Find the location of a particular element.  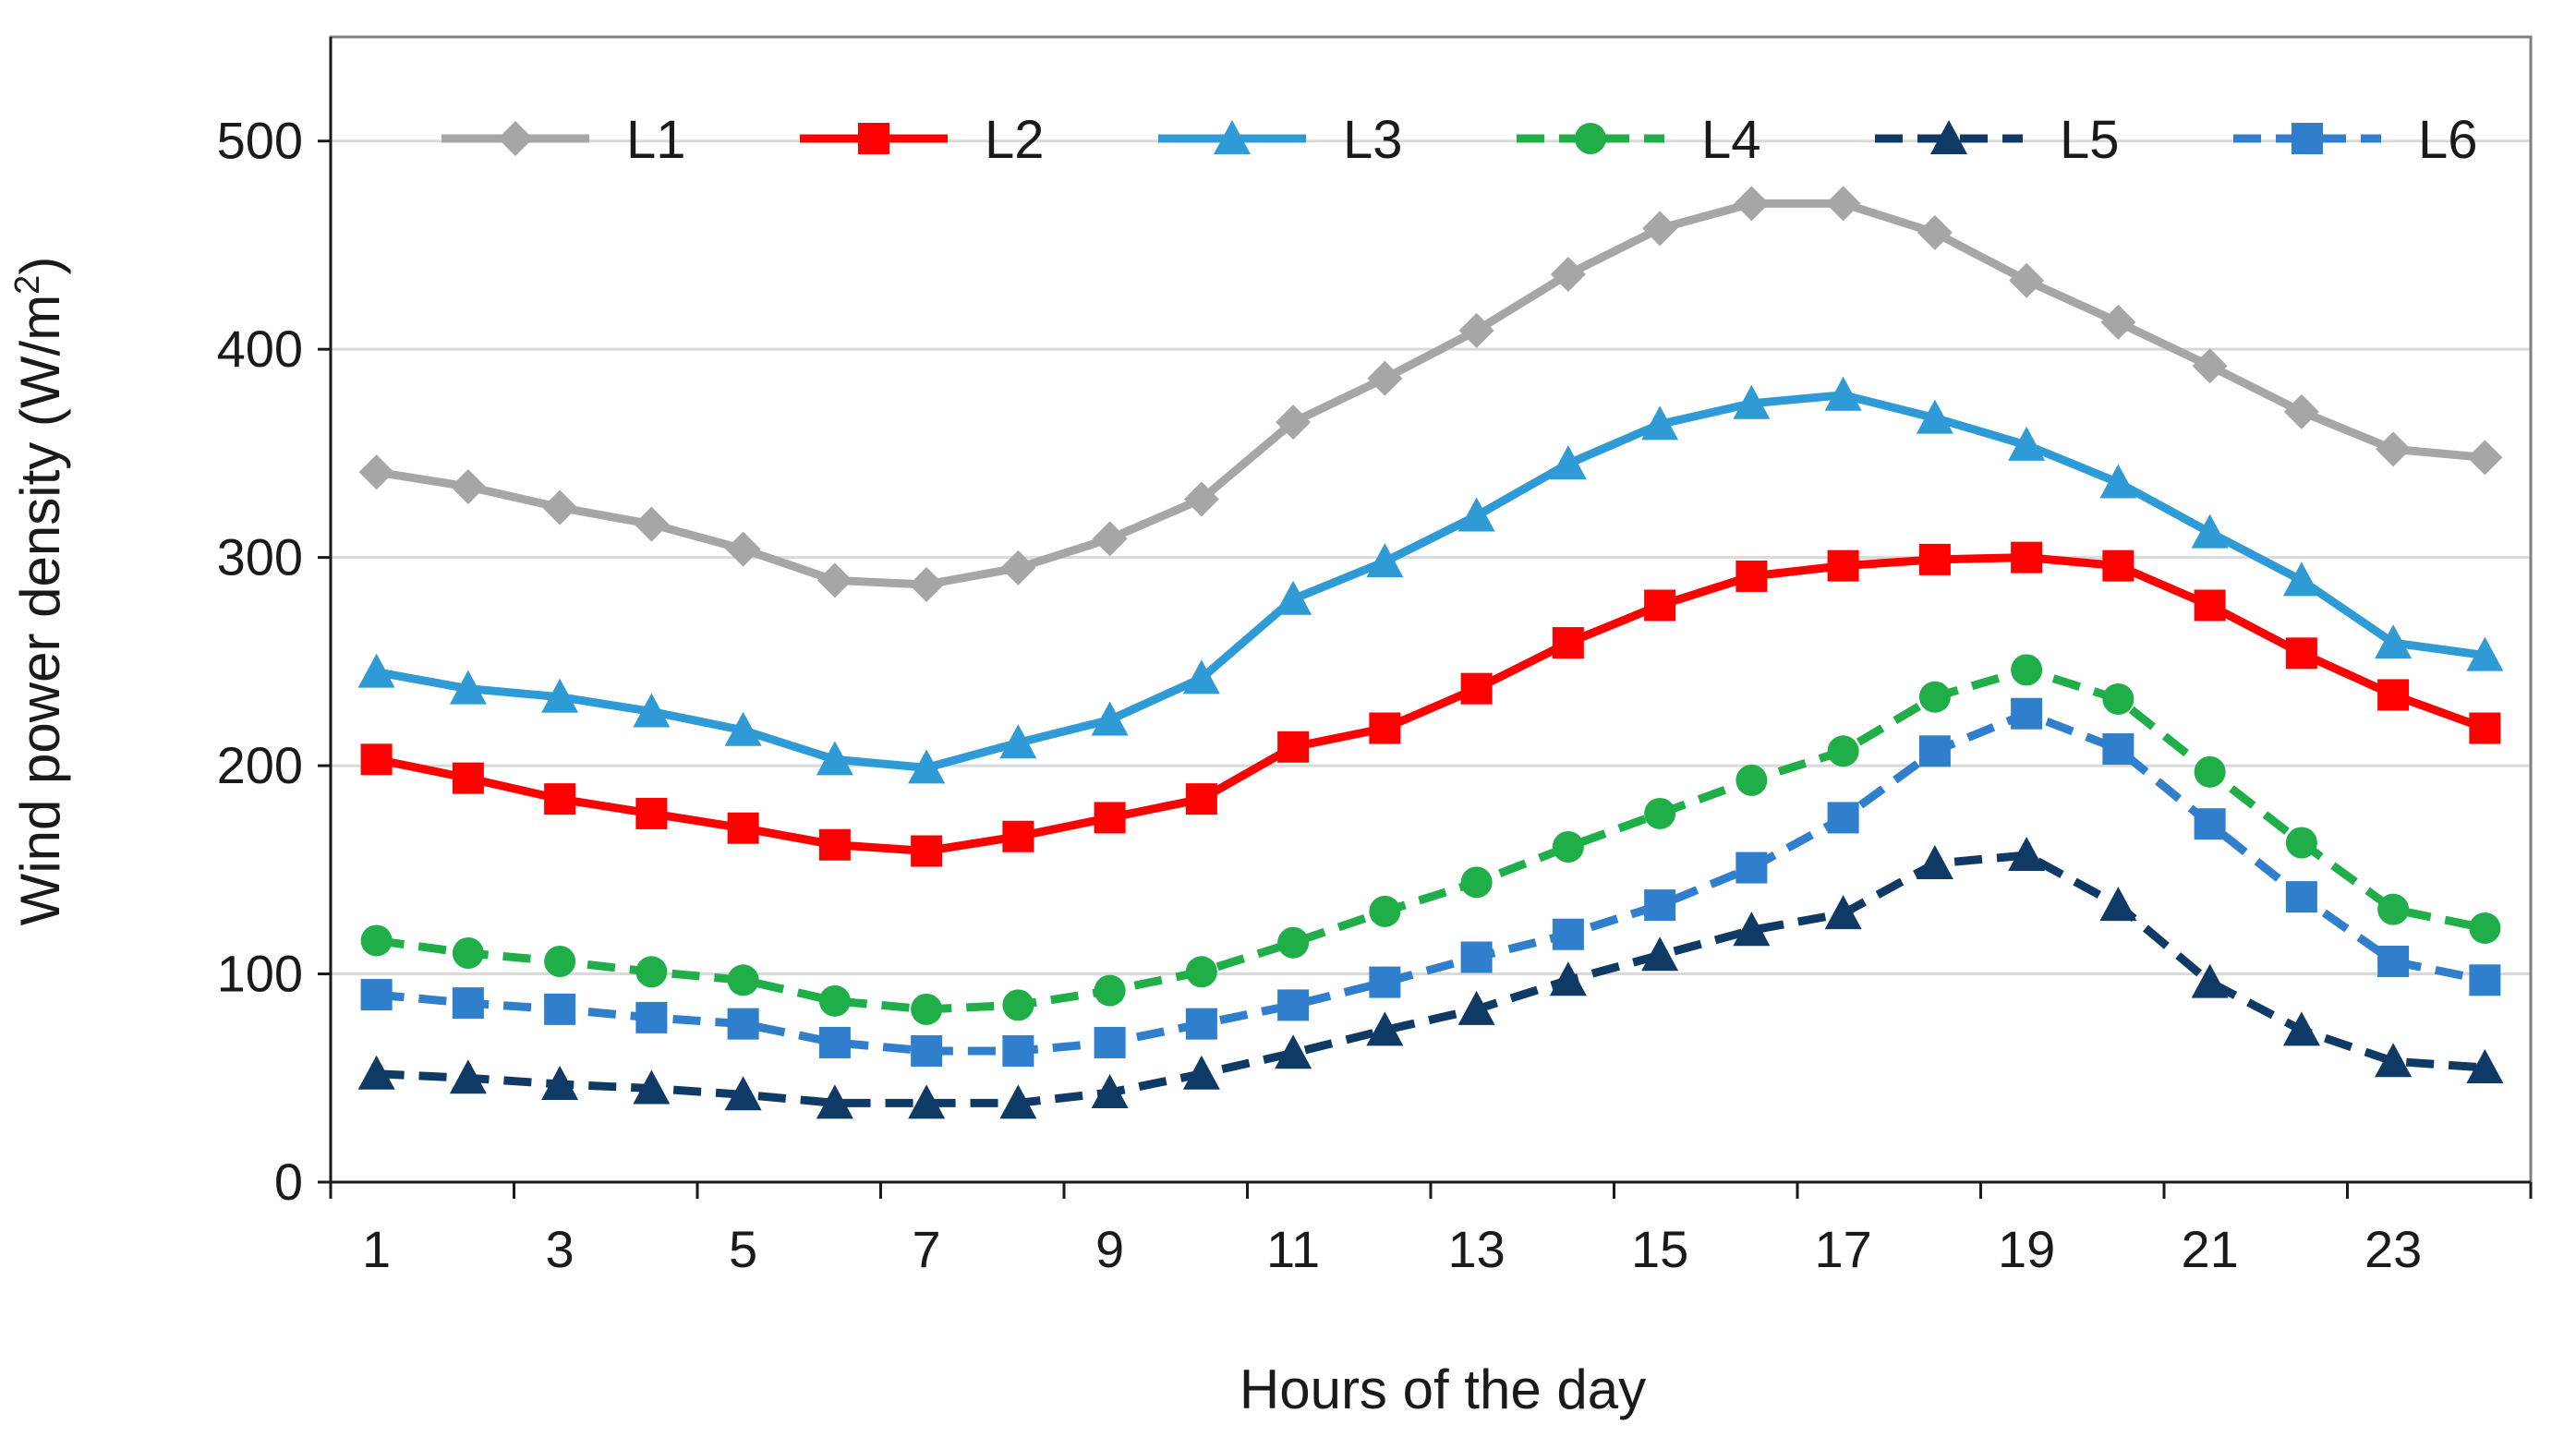

x-tick-label-9: 9 is located at coordinates (1109, 1249).